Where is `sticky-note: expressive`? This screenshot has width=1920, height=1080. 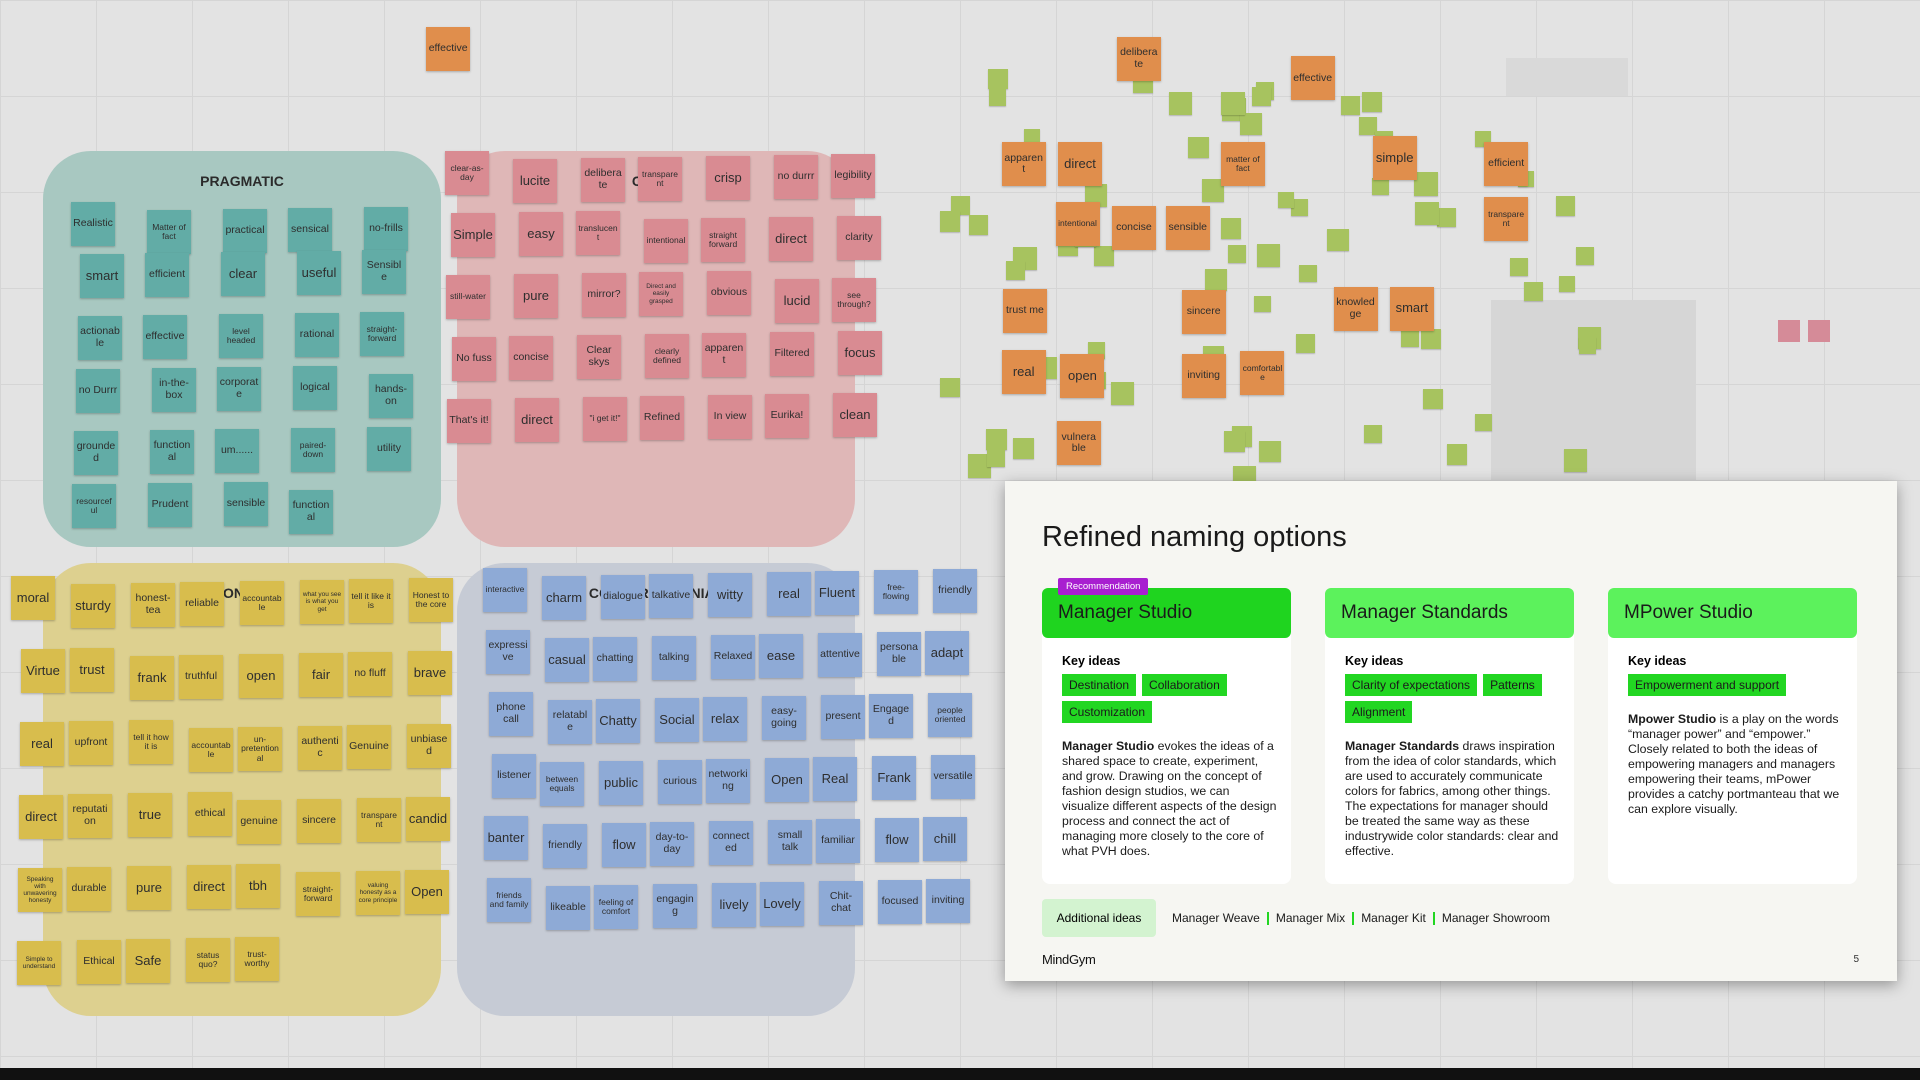 sticky-note: expressive is located at coordinates (508, 652).